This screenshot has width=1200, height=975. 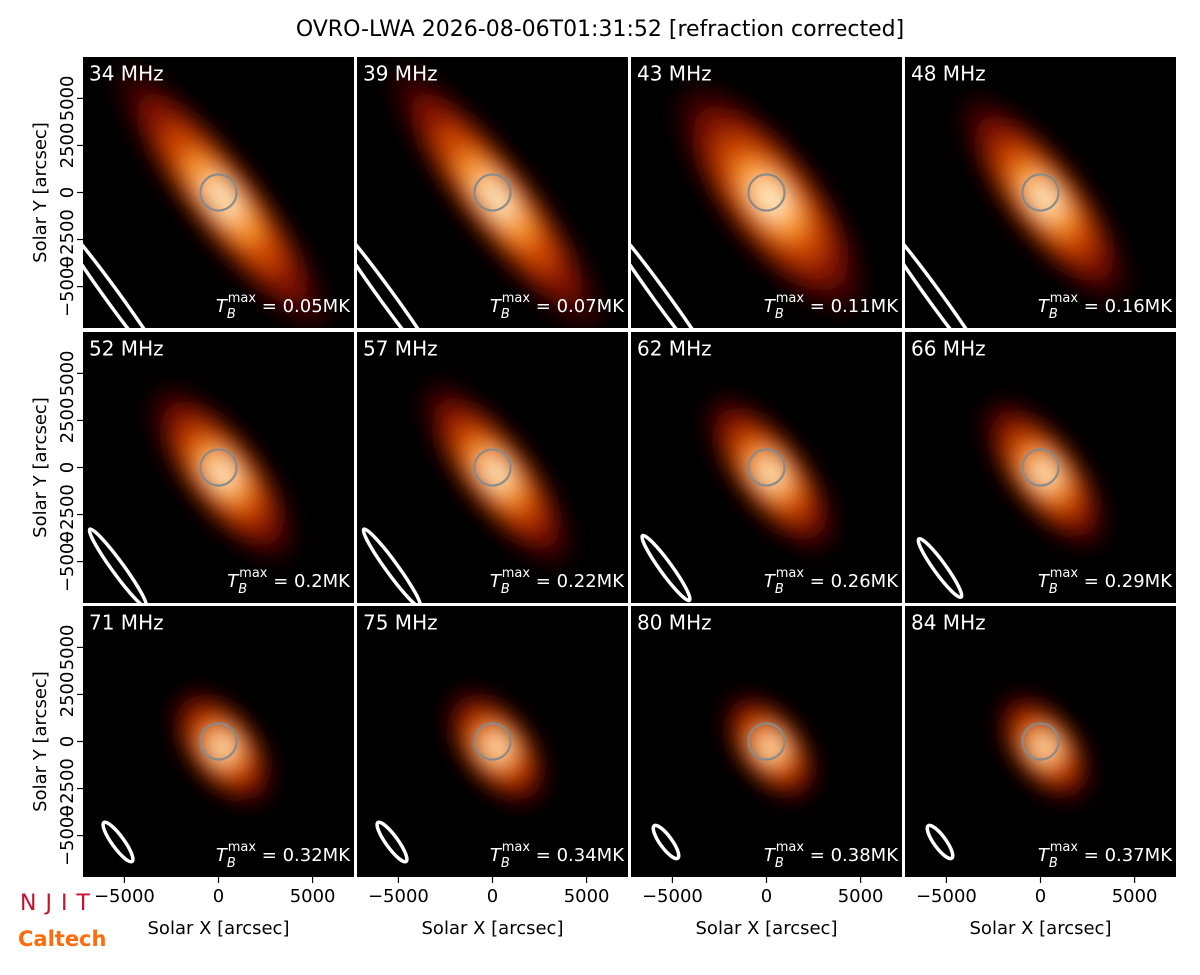 What do you see at coordinates (126, 623) in the screenshot?
I see `frequency-label: 71 MHz` at bounding box center [126, 623].